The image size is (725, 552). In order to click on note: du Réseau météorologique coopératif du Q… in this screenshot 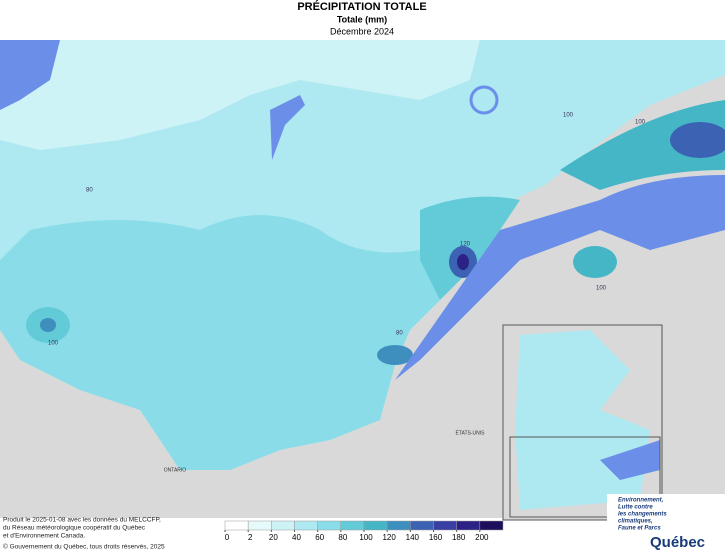, I will do `click(74, 528)`.